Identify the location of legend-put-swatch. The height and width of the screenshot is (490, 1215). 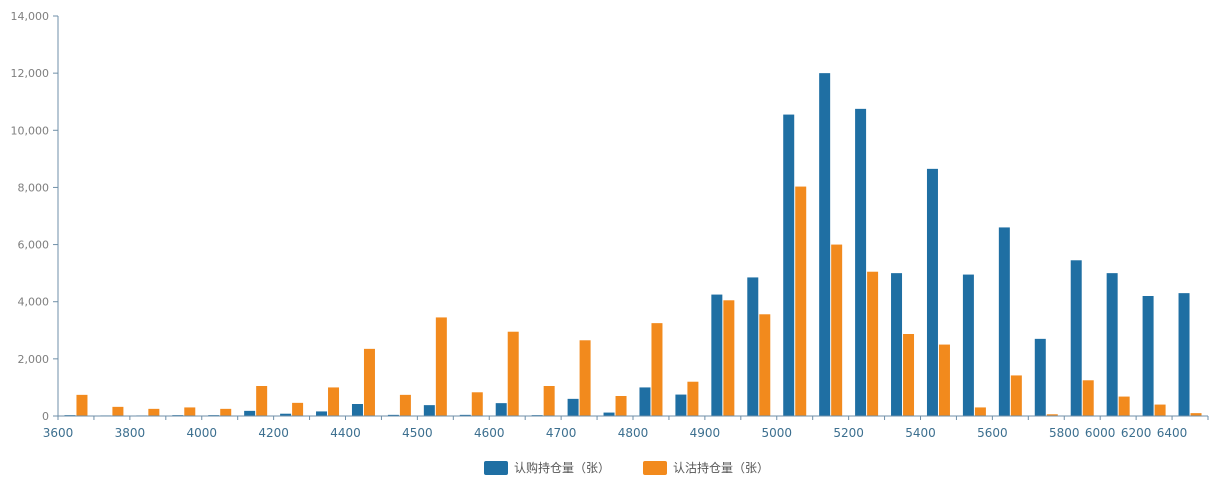
(655, 468).